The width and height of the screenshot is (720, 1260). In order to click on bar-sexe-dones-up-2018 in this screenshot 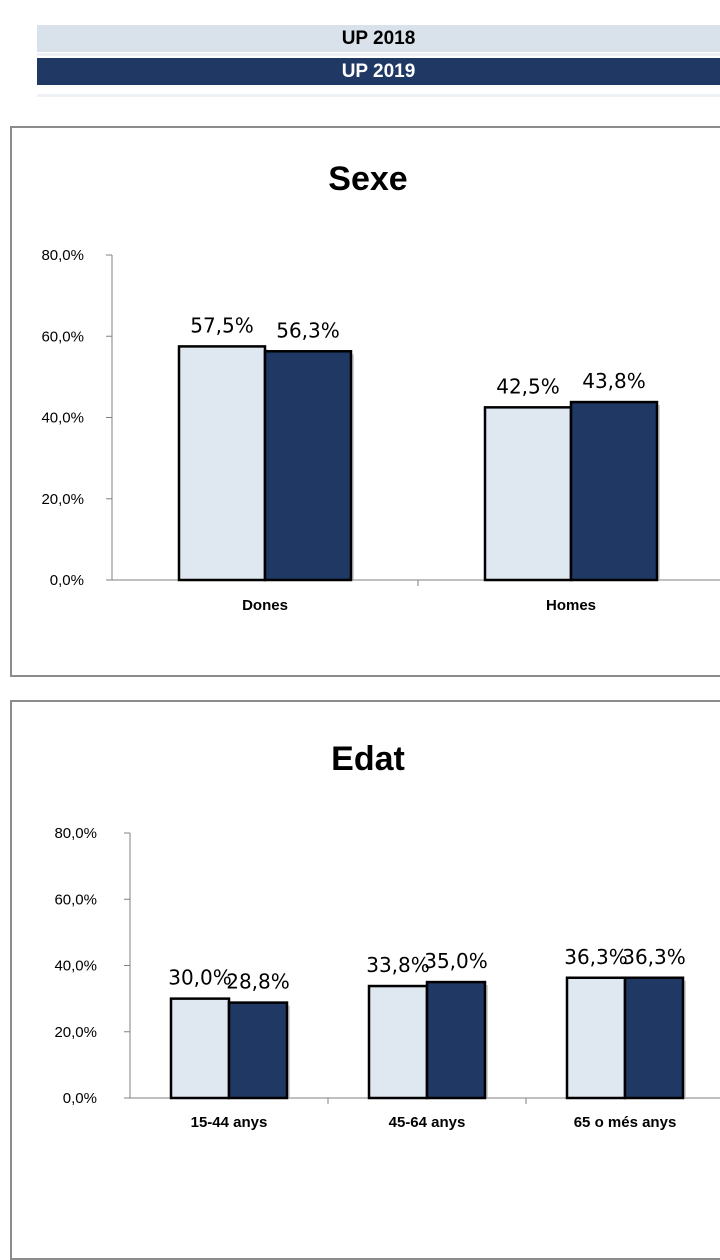, I will do `click(222, 463)`.